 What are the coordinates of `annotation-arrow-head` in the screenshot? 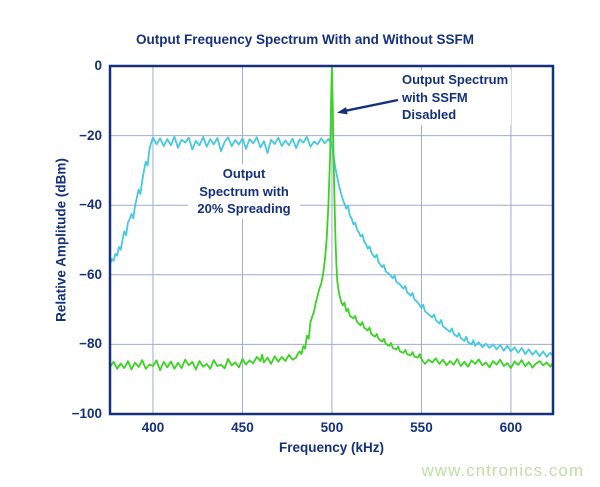 It's located at (342, 111).